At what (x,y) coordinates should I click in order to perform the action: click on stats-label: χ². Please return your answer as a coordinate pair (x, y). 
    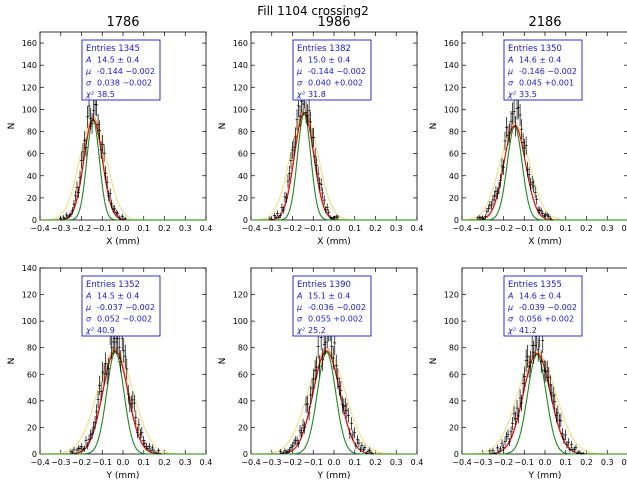
    Looking at the image, I should click on (512, 94).